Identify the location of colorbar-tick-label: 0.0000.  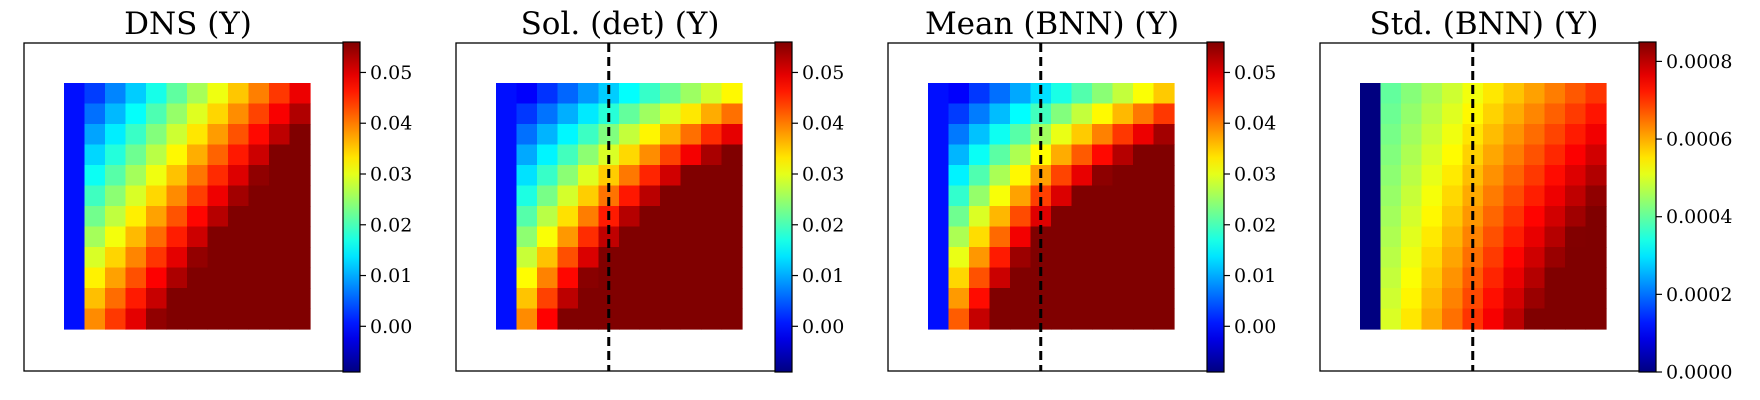
(1699, 373).